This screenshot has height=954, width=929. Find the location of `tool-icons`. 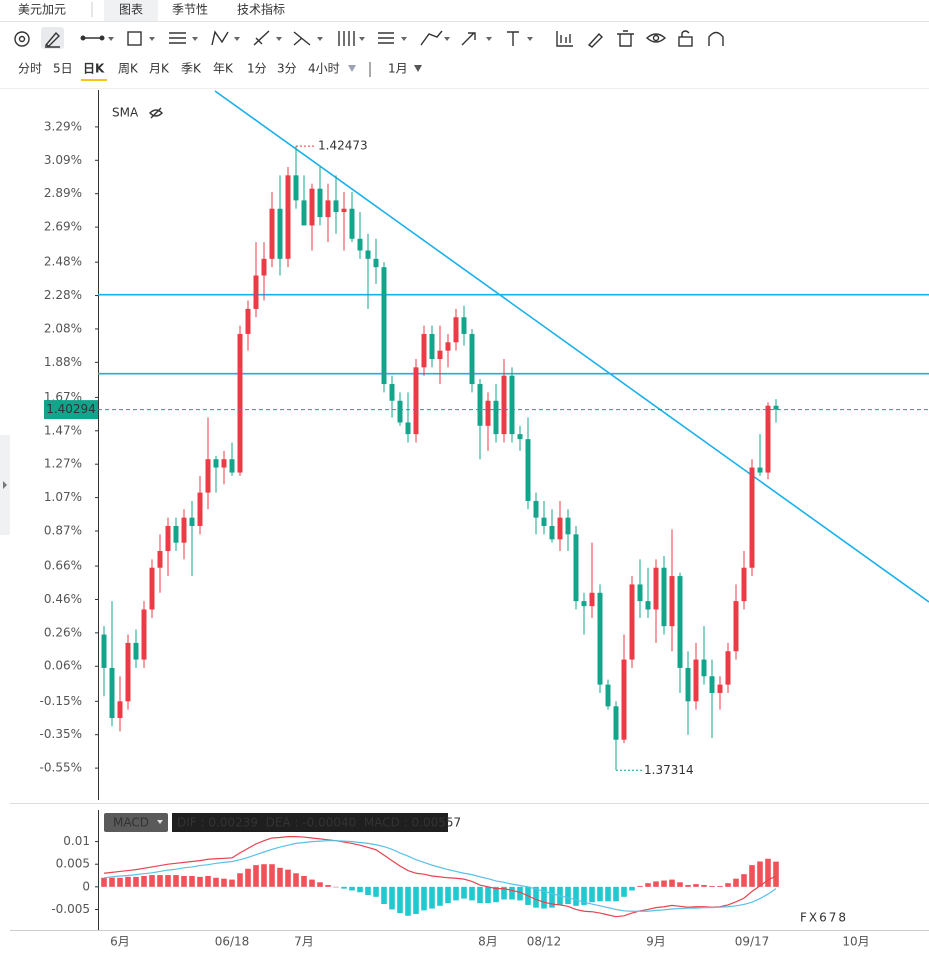

tool-icons is located at coordinates (369, 39).